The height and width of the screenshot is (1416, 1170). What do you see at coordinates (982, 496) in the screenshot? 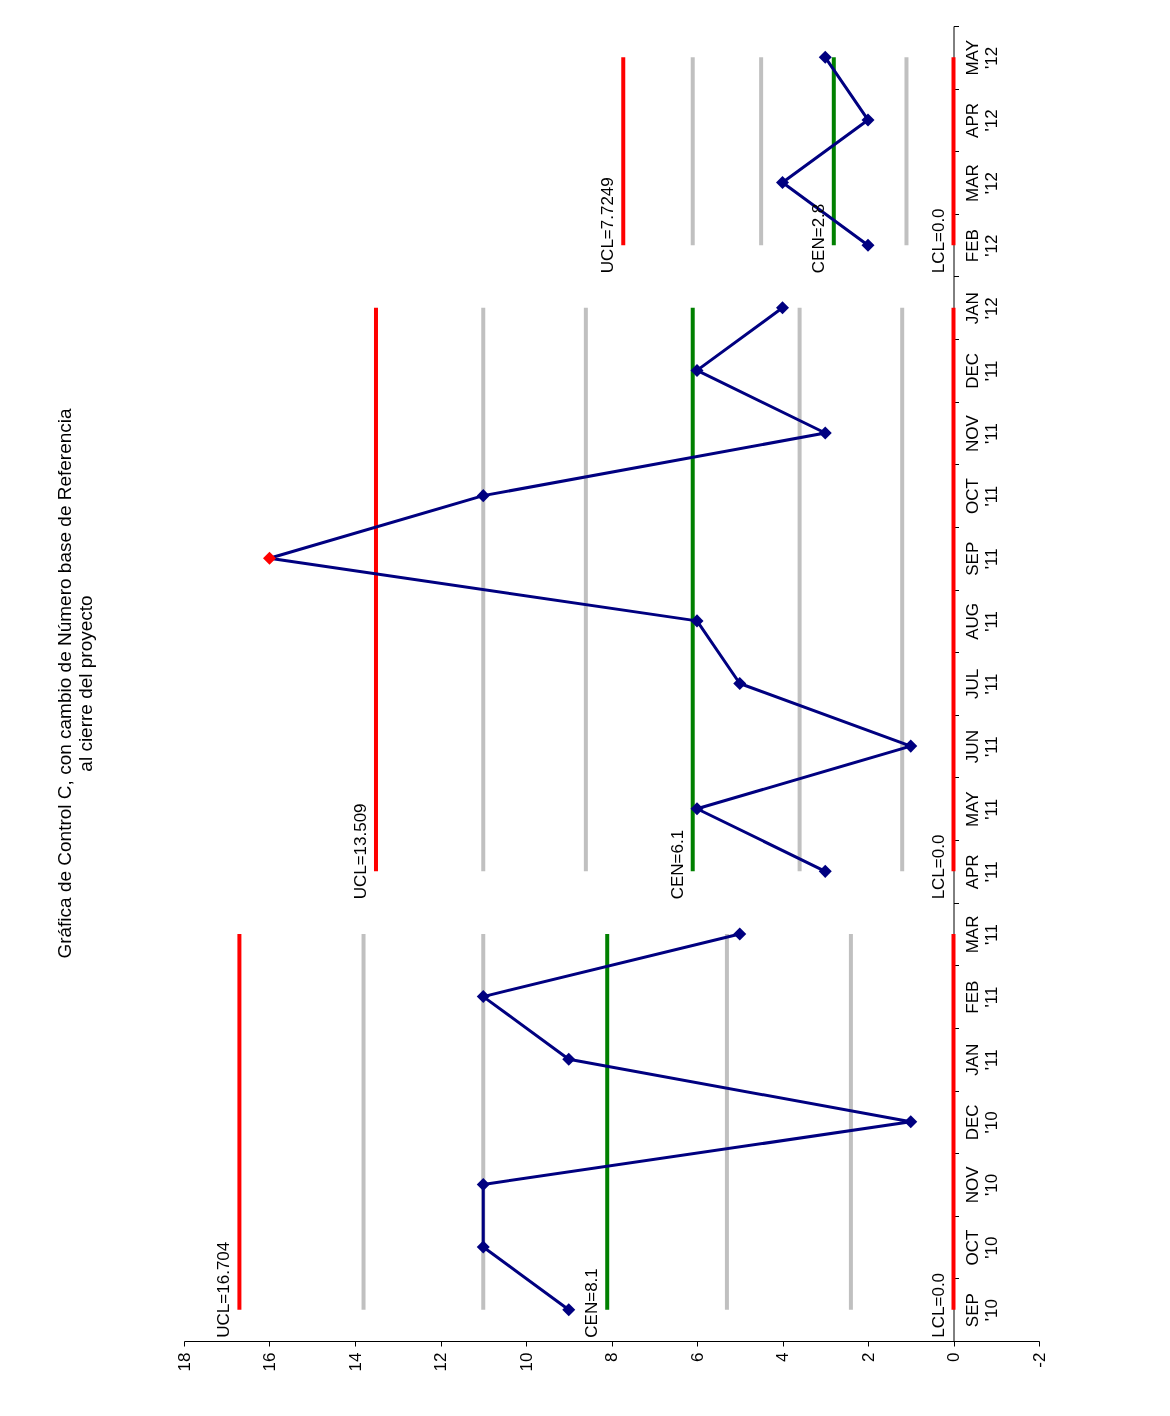
I see `y-tick-label: OCT '11` at bounding box center [982, 496].